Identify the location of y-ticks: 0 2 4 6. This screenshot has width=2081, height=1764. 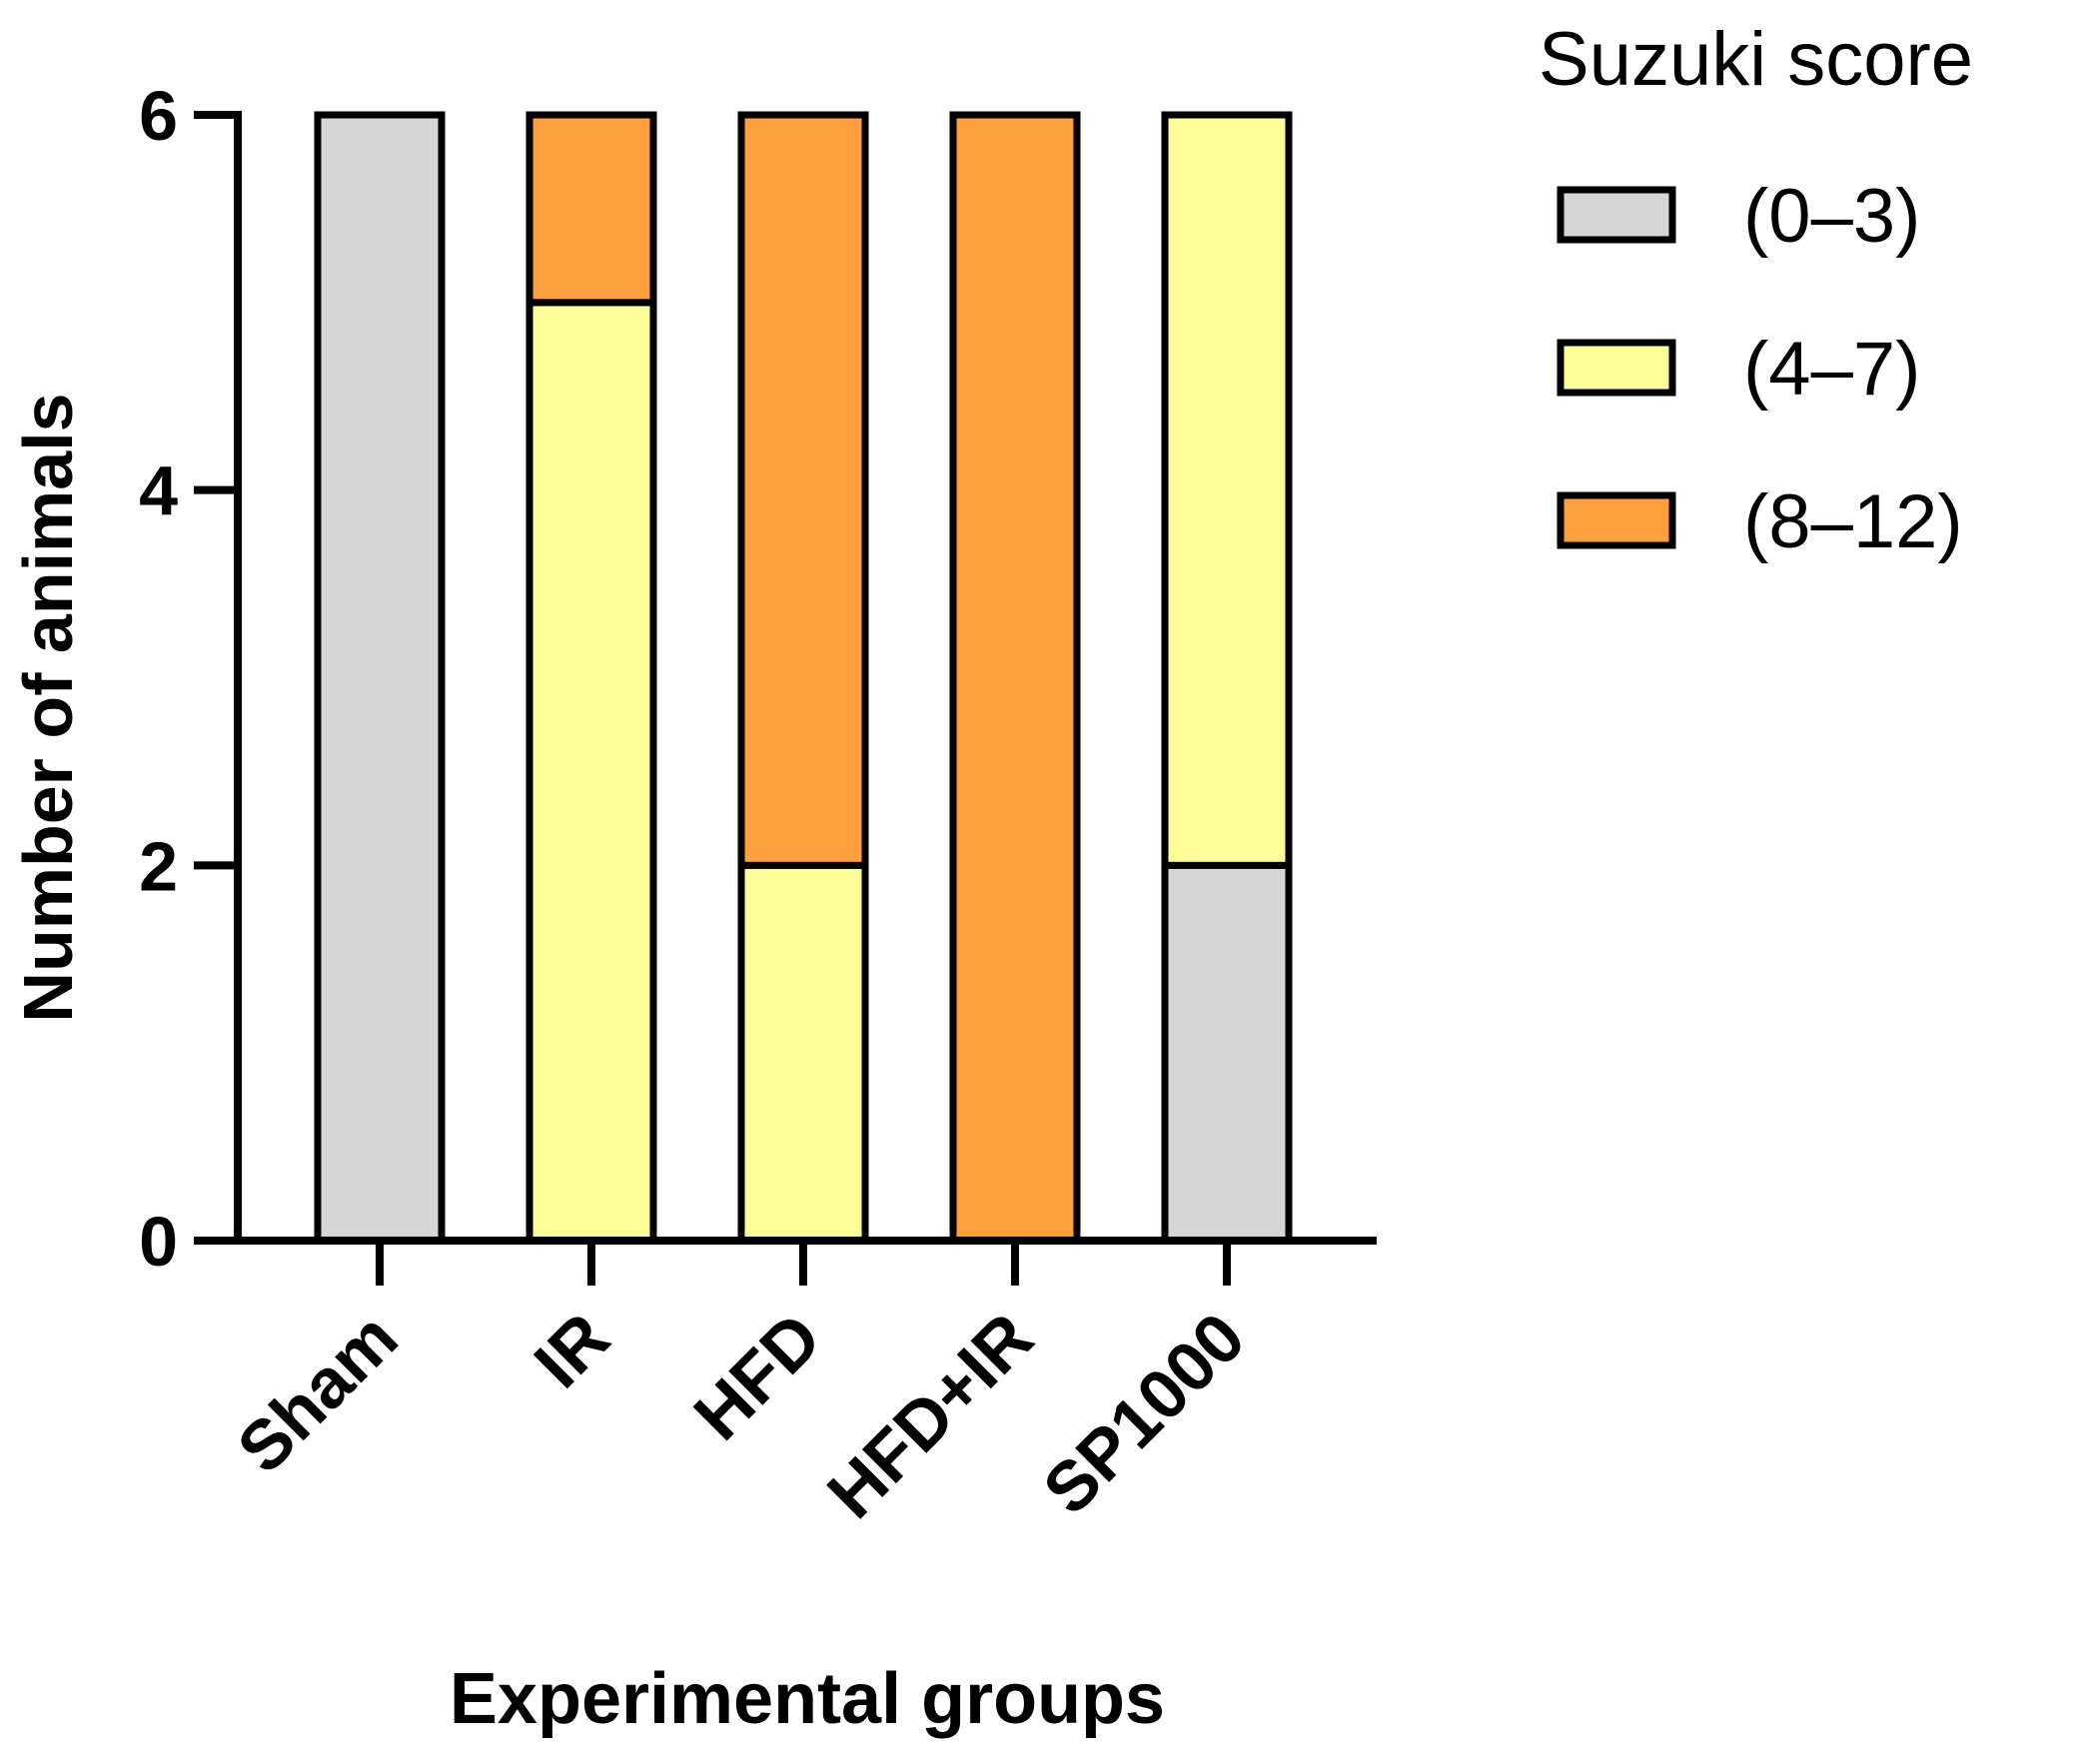
(188, 679).